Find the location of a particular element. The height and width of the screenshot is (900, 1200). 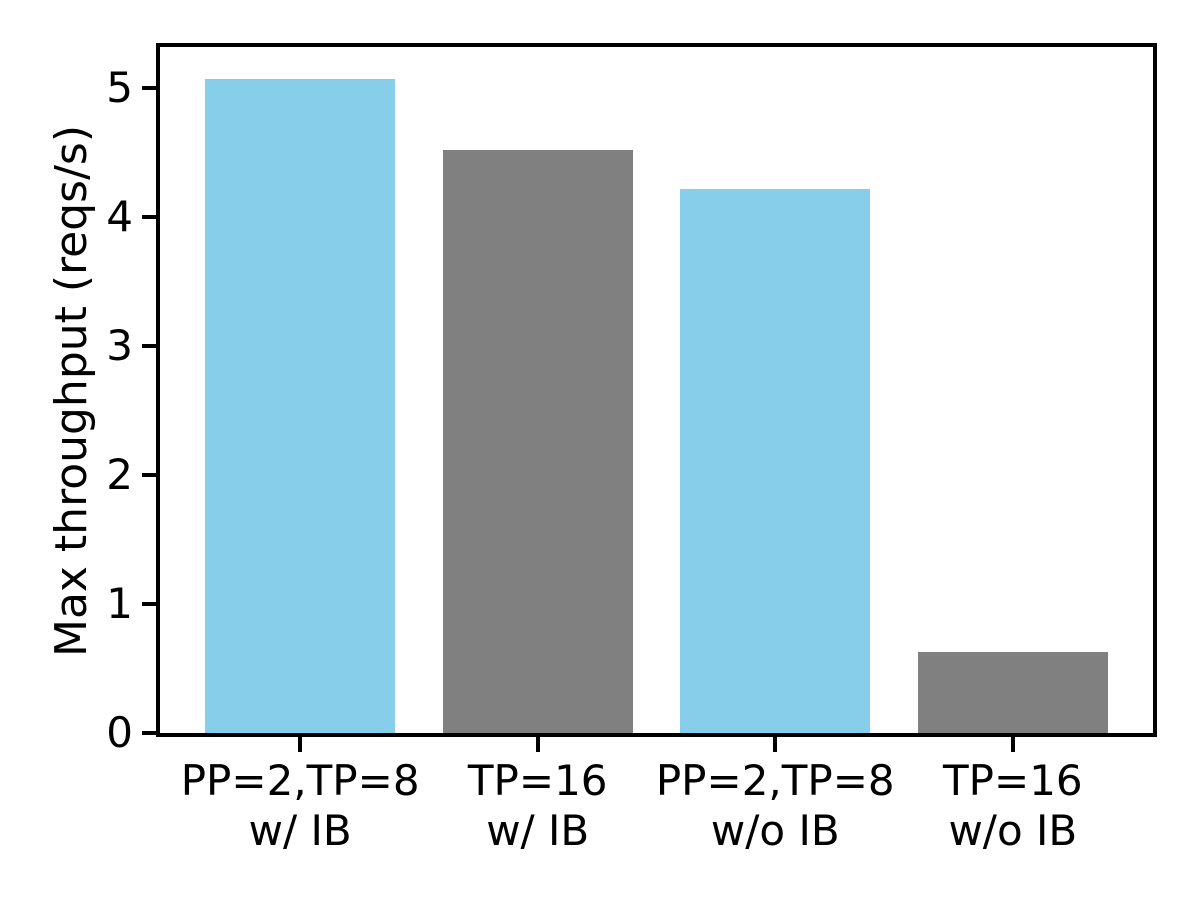

y-tick-label: 2 is located at coordinates (119, 475).